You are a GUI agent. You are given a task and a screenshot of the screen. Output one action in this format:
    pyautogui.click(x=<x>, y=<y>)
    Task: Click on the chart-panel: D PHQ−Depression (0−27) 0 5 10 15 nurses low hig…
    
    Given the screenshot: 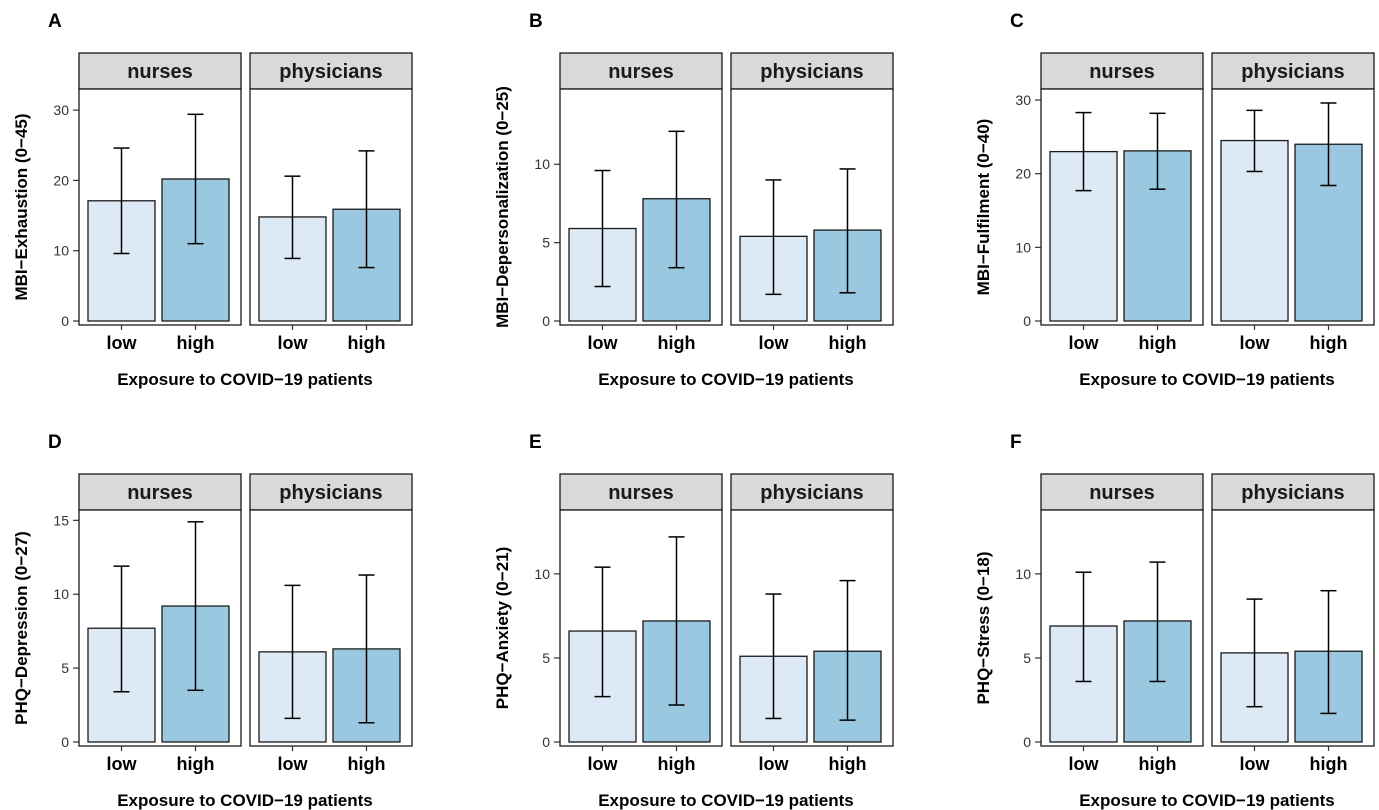 What is the action you would take?
    pyautogui.click(x=212, y=621)
    